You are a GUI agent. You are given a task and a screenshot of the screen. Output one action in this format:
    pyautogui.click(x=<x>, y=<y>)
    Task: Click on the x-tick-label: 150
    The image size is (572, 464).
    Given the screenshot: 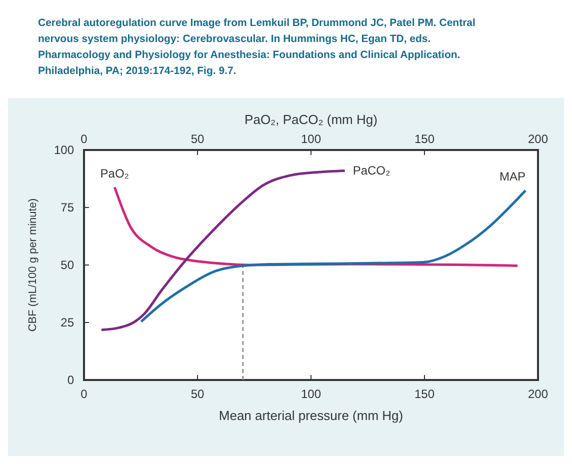 What is the action you would take?
    pyautogui.click(x=424, y=139)
    